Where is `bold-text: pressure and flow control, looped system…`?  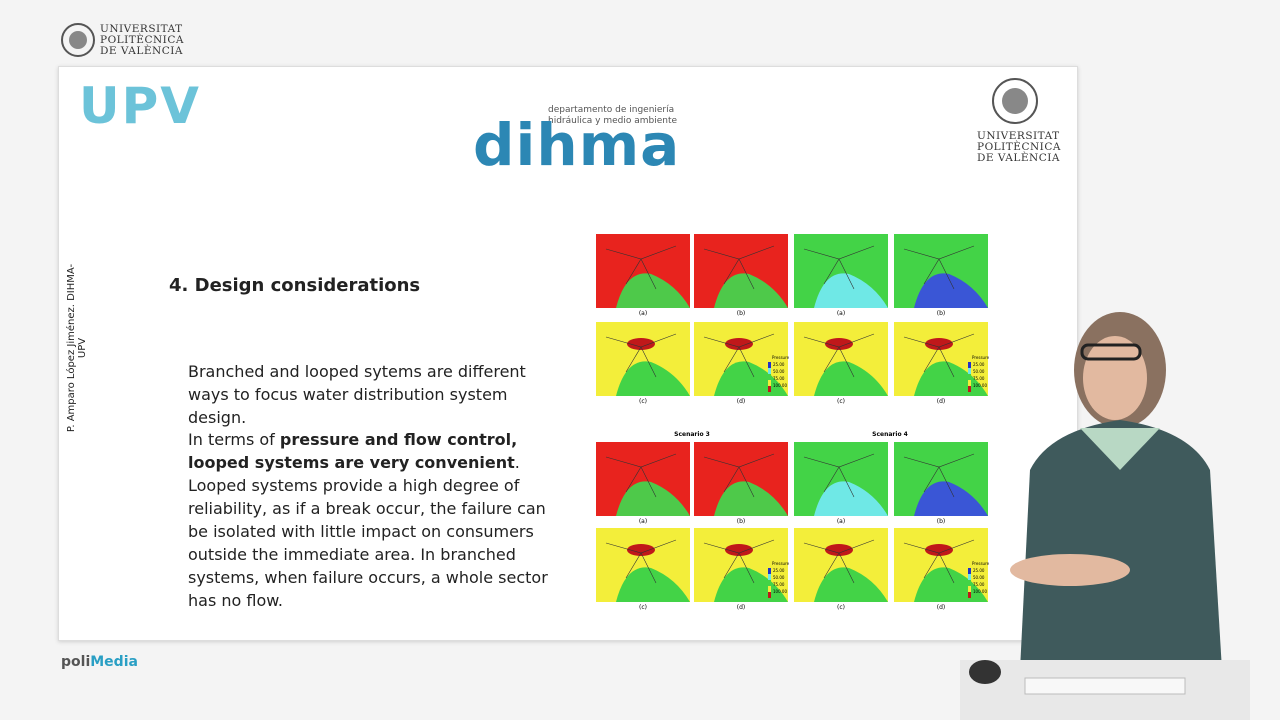 bold-text: pressure and flow control, looped system… is located at coordinates (353, 451).